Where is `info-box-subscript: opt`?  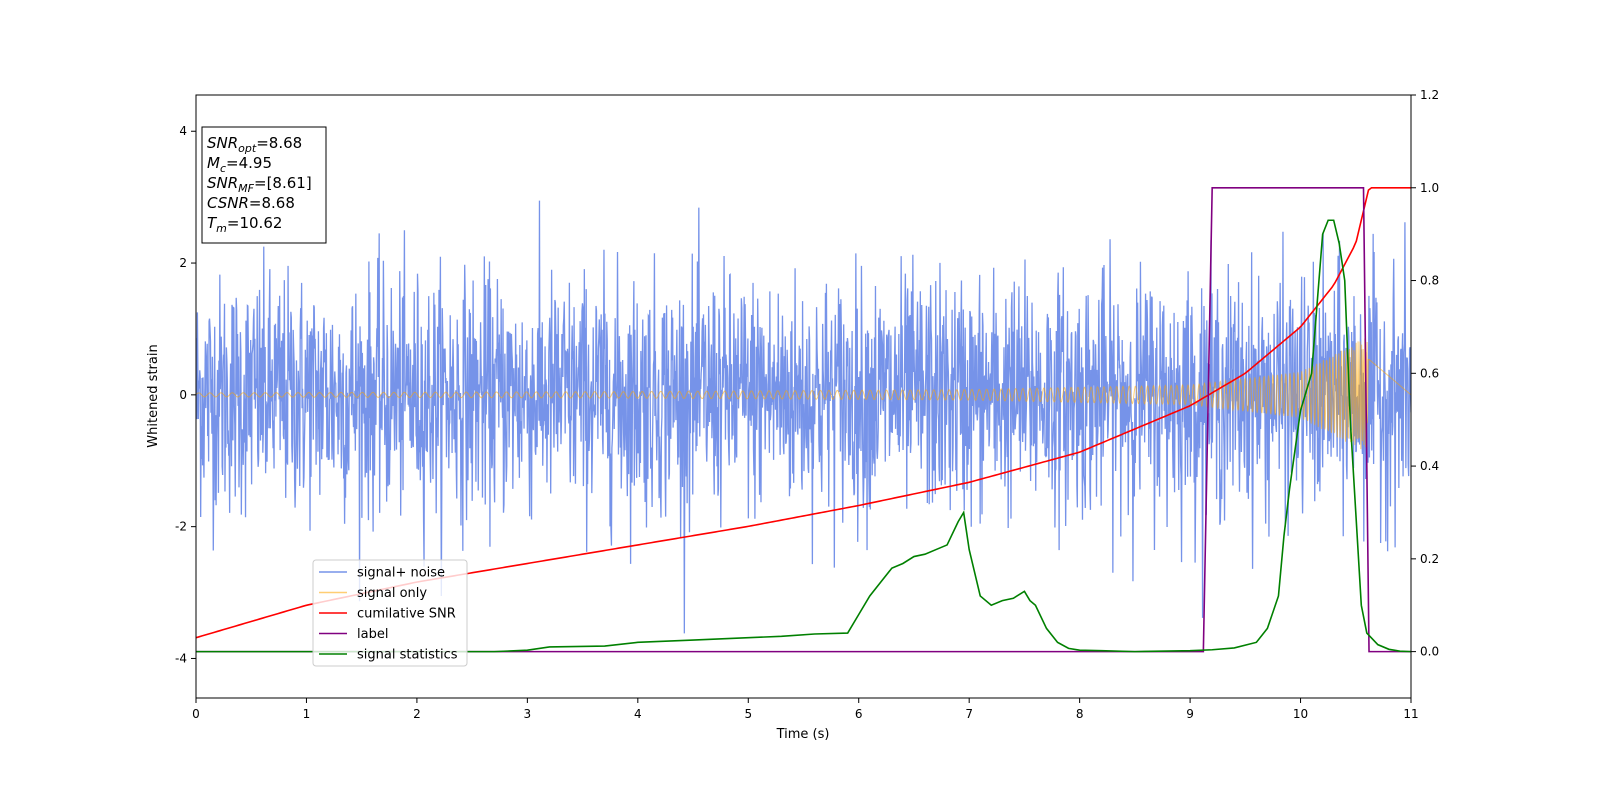 info-box-subscript: opt is located at coordinates (247, 148).